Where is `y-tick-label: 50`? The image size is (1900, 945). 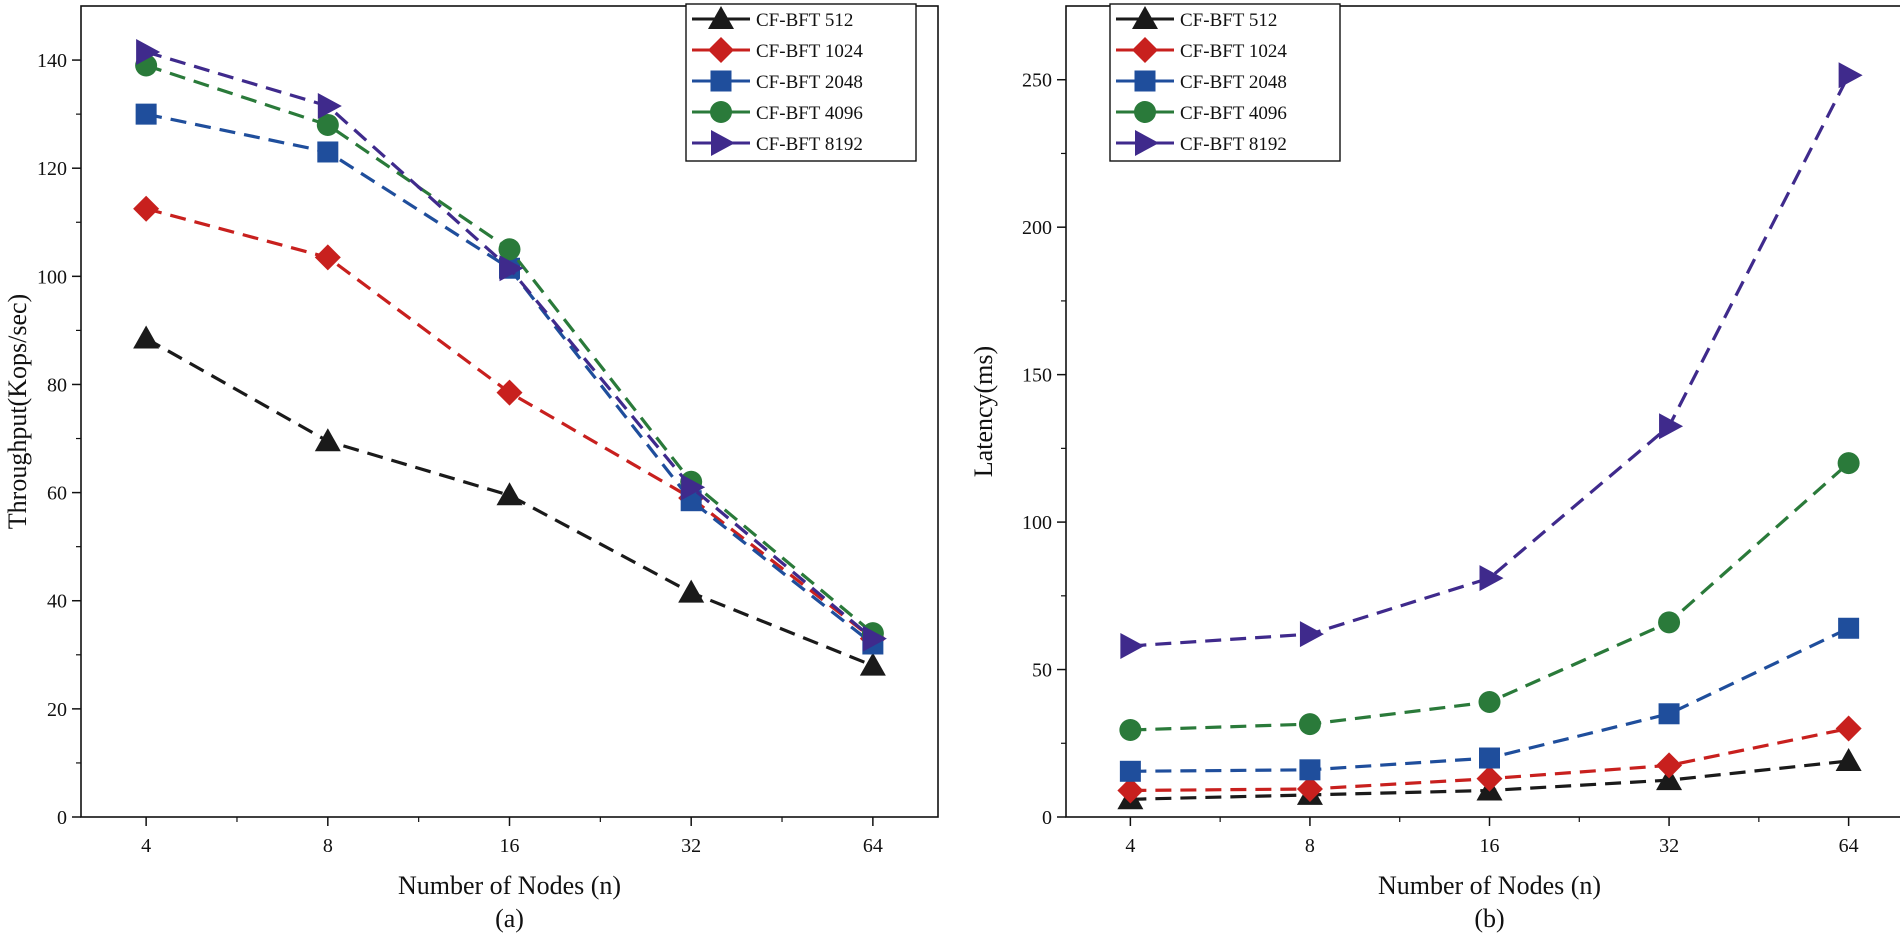 y-tick-label: 50 is located at coordinates (1042, 671).